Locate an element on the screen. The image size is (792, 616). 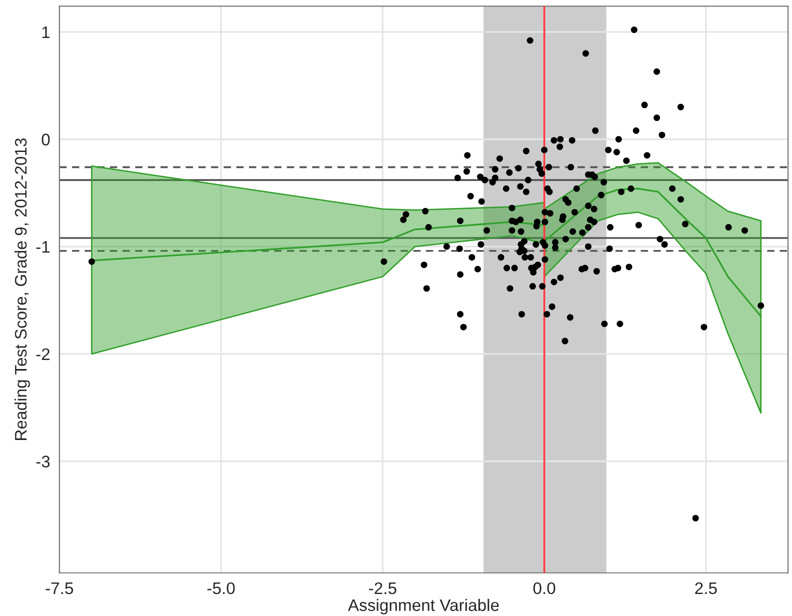
y-axis-title: Reading Test Score, Grade 9, 2012-2013 is located at coordinates (22, 289).